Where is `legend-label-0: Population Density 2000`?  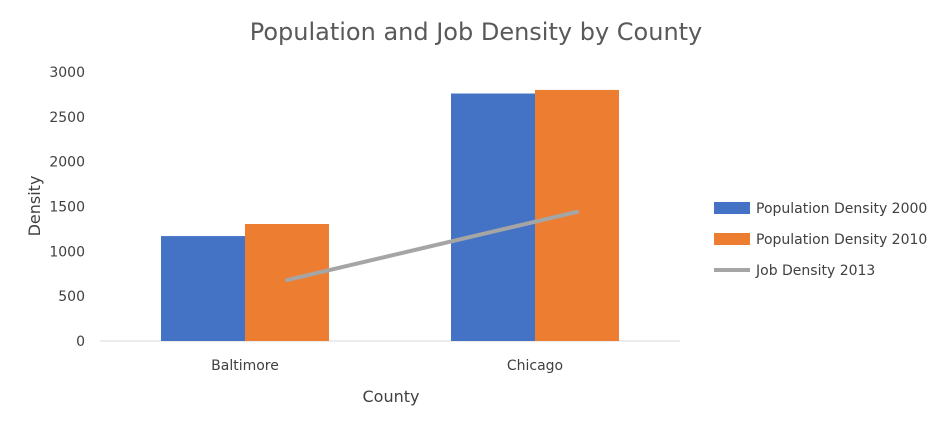 legend-label-0: Population Density 2000 is located at coordinates (841, 209).